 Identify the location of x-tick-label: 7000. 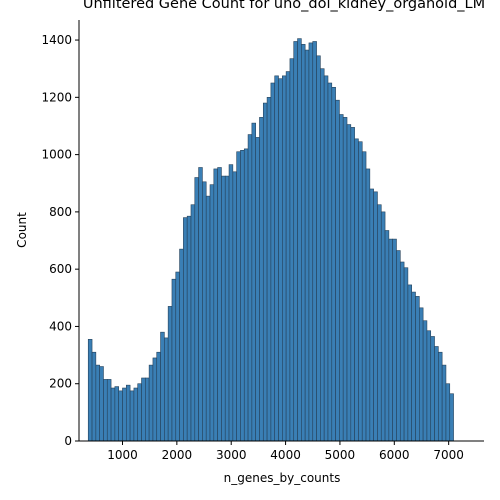
(448, 455).